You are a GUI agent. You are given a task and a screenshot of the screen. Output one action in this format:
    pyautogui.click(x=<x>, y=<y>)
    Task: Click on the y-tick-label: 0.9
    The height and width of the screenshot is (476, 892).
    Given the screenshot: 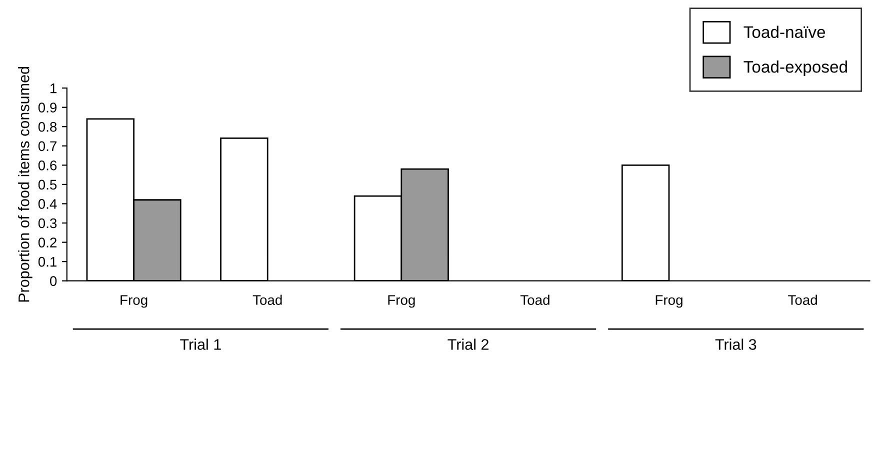 What is the action you would take?
    pyautogui.click(x=47, y=107)
    